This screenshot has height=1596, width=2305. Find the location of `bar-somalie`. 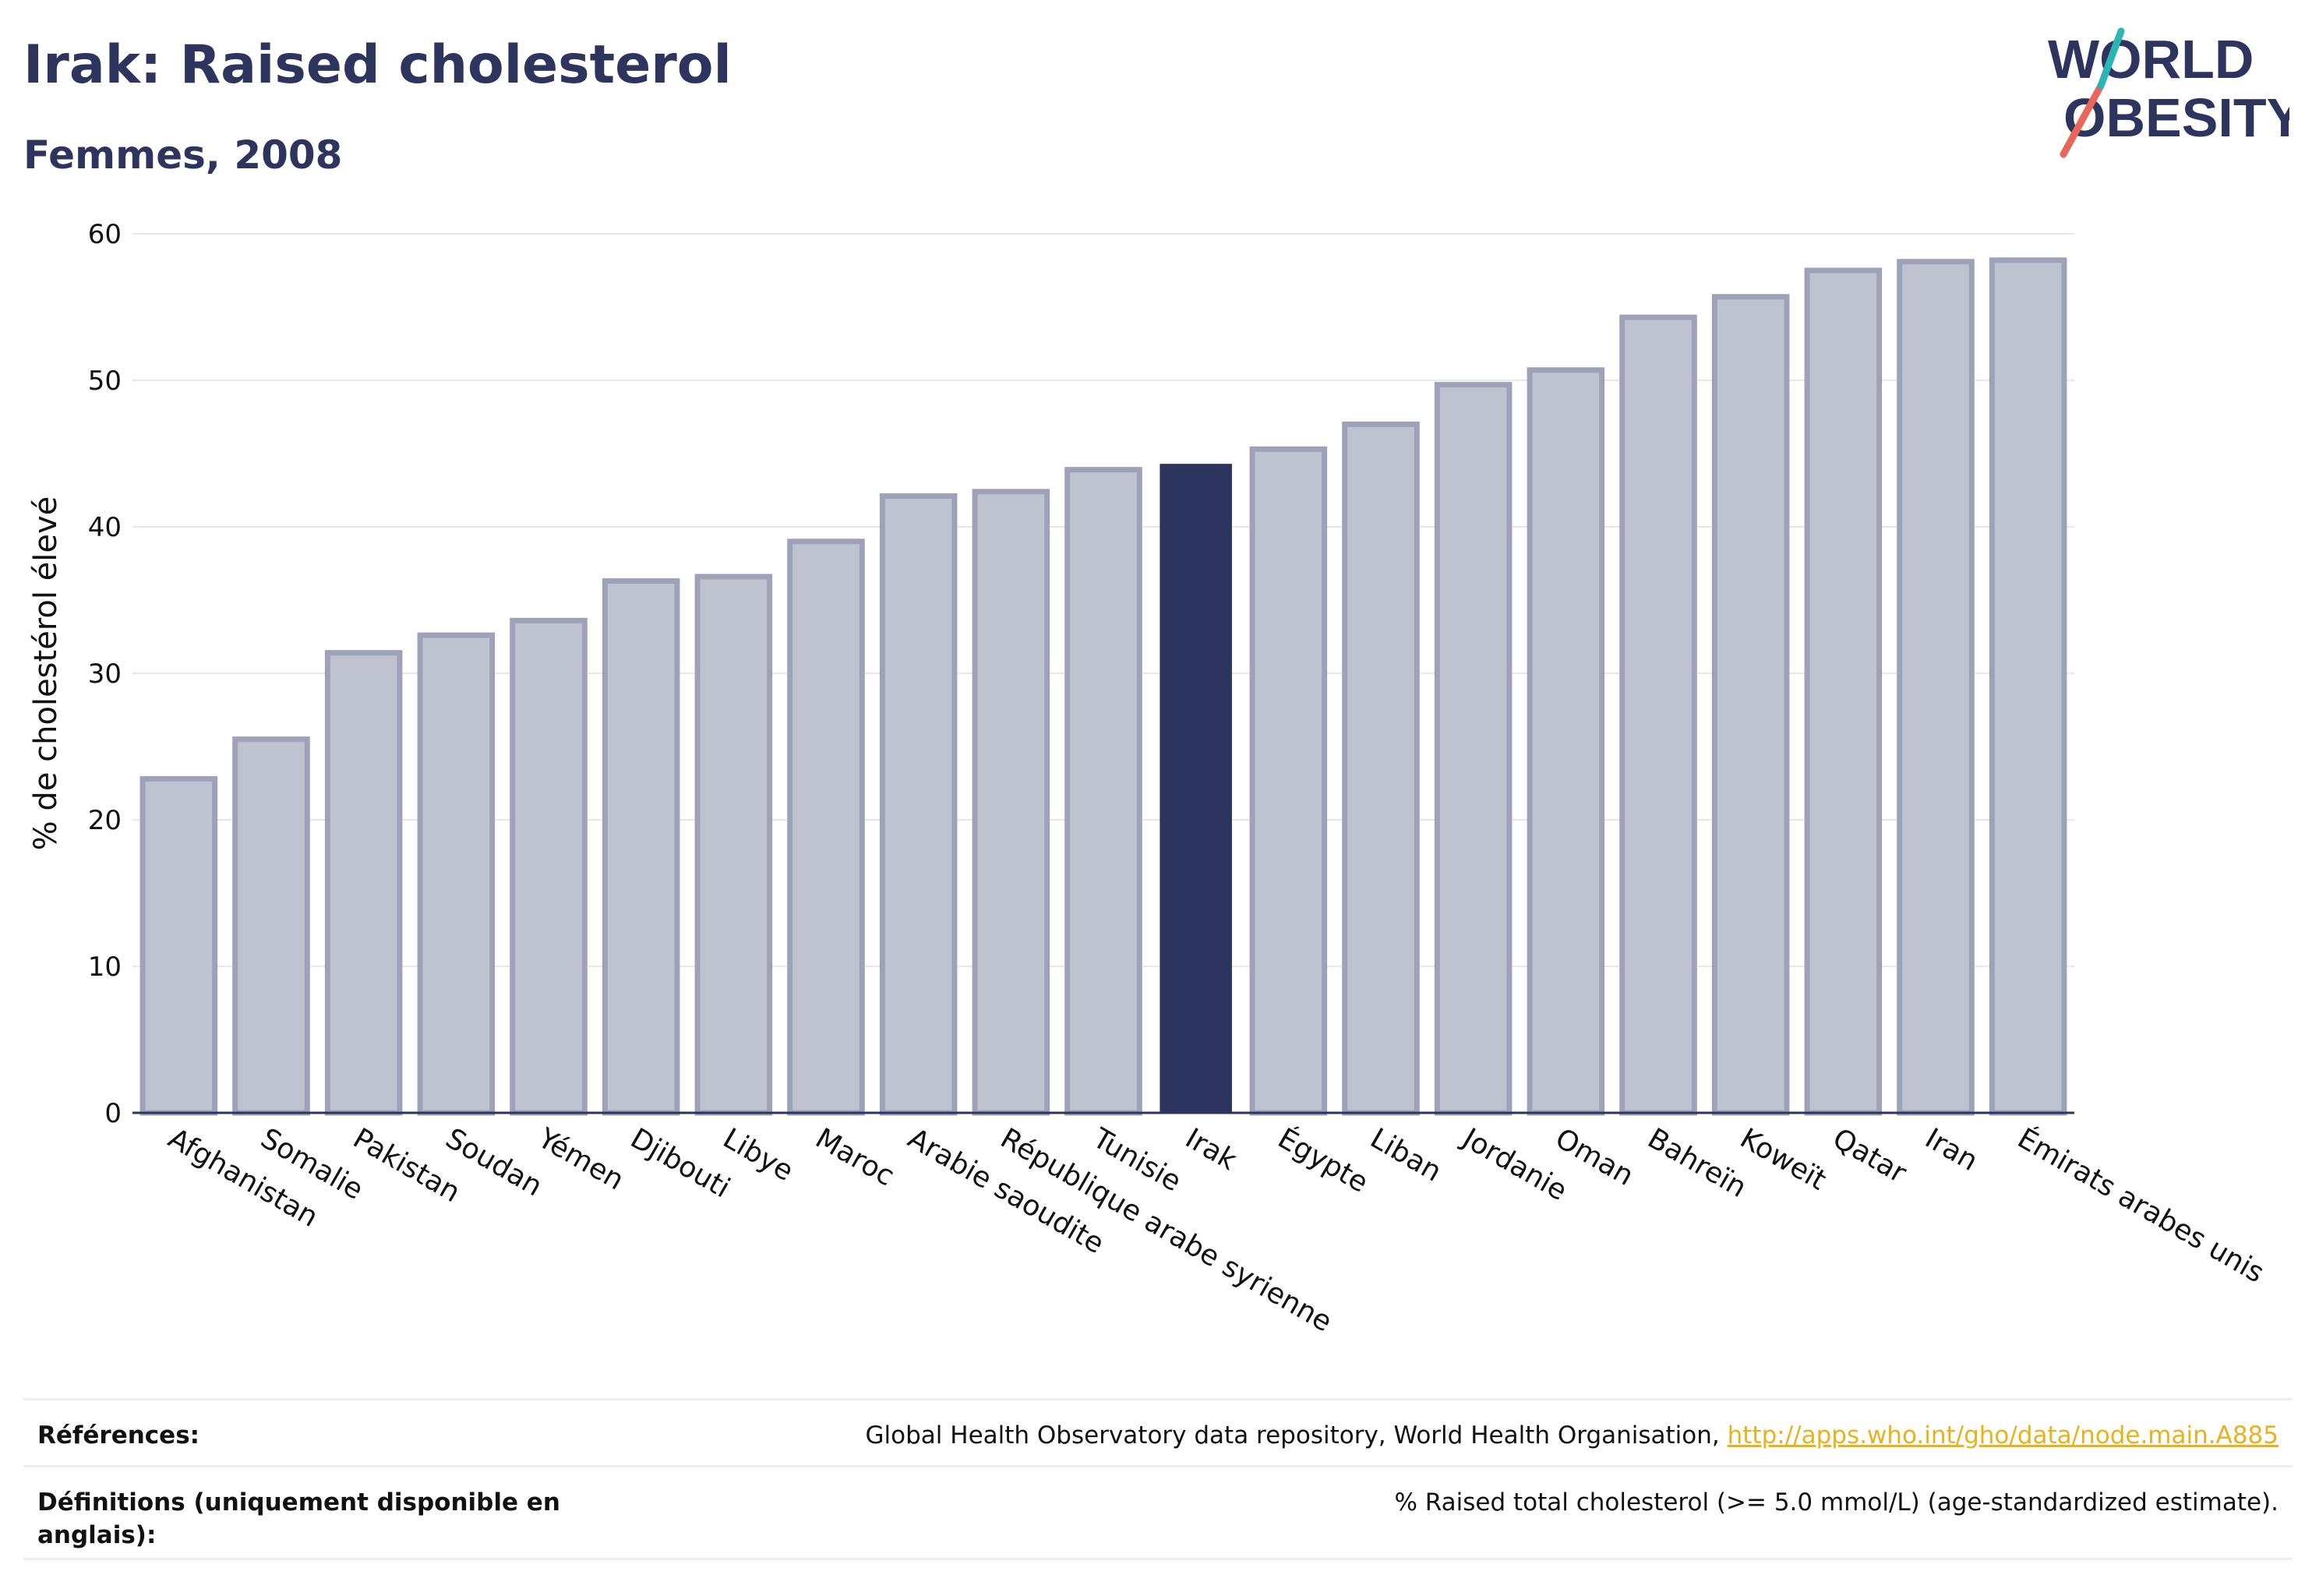

bar-somalie is located at coordinates (271, 926).